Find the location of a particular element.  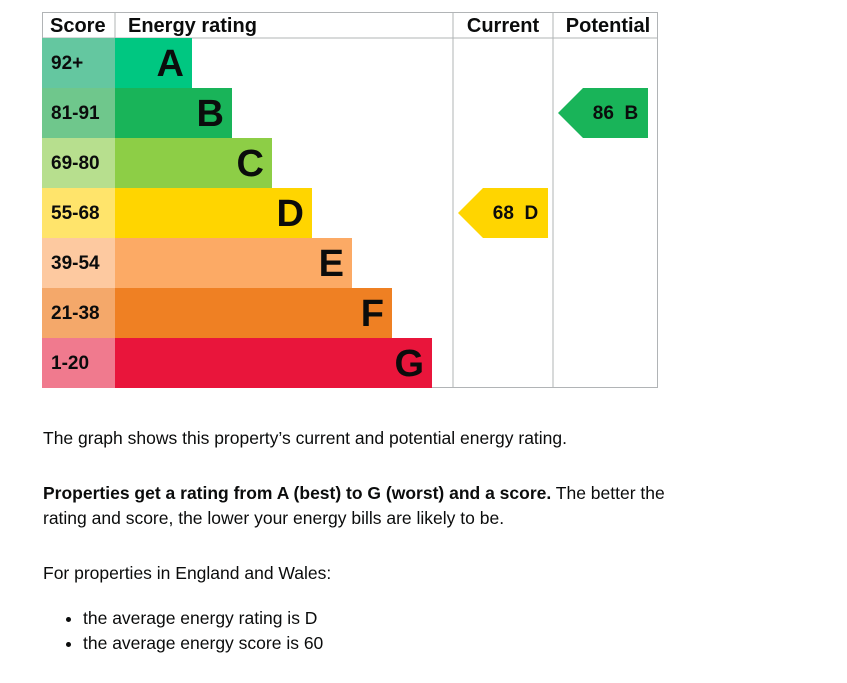

band-c-score-cell is located at coordinates (78, 163).